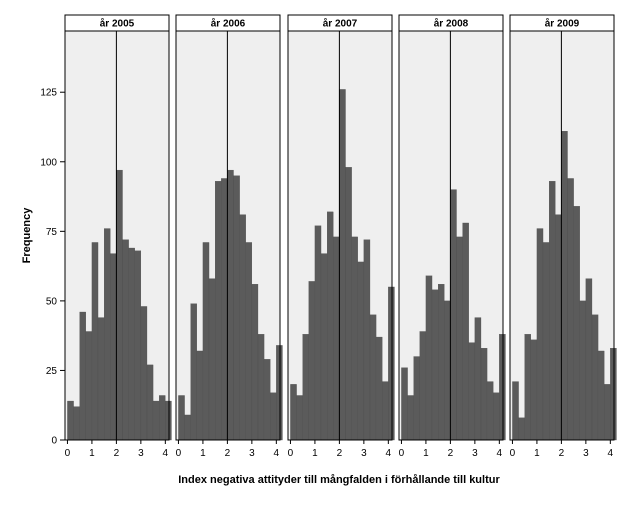 This screenshot has height=509, width=629. I want to click on panel-title: år 2007, so click(340, 24).